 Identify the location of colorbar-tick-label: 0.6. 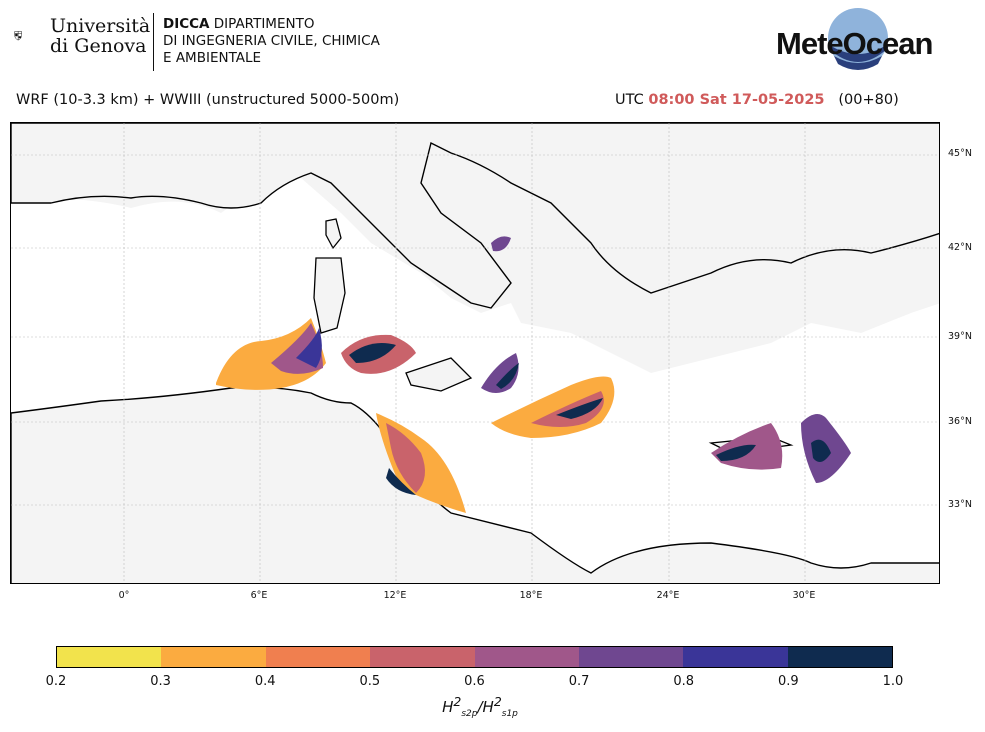
(474, 681).